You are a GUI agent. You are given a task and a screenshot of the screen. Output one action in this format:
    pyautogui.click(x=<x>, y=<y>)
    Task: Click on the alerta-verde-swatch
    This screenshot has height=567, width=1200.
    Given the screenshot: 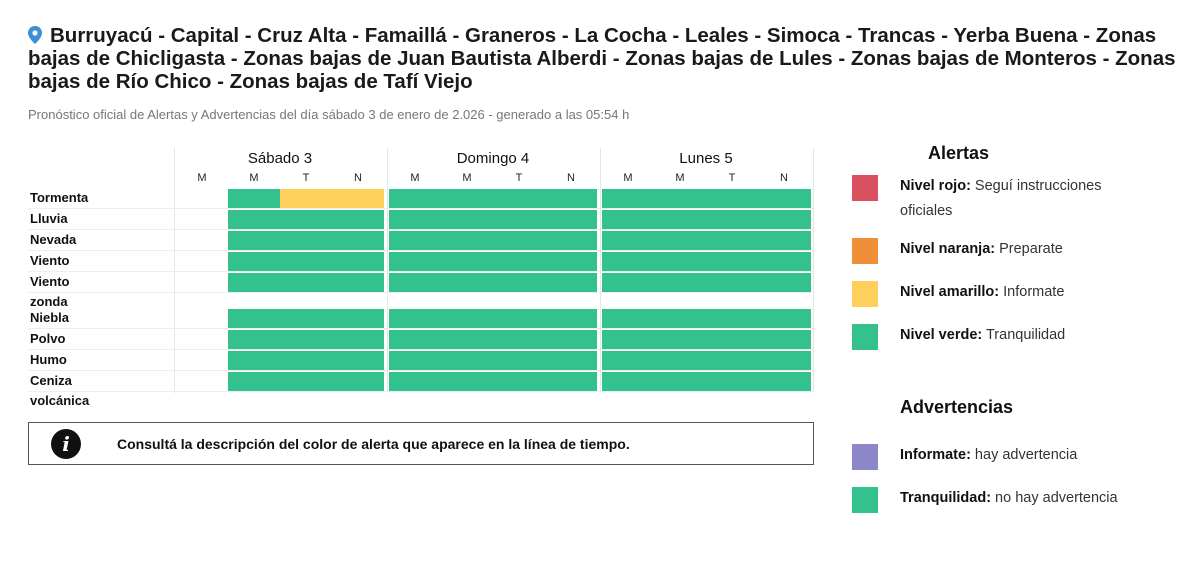 What is the action you would take?
    pyautogui.click(x=865, y=337)
    